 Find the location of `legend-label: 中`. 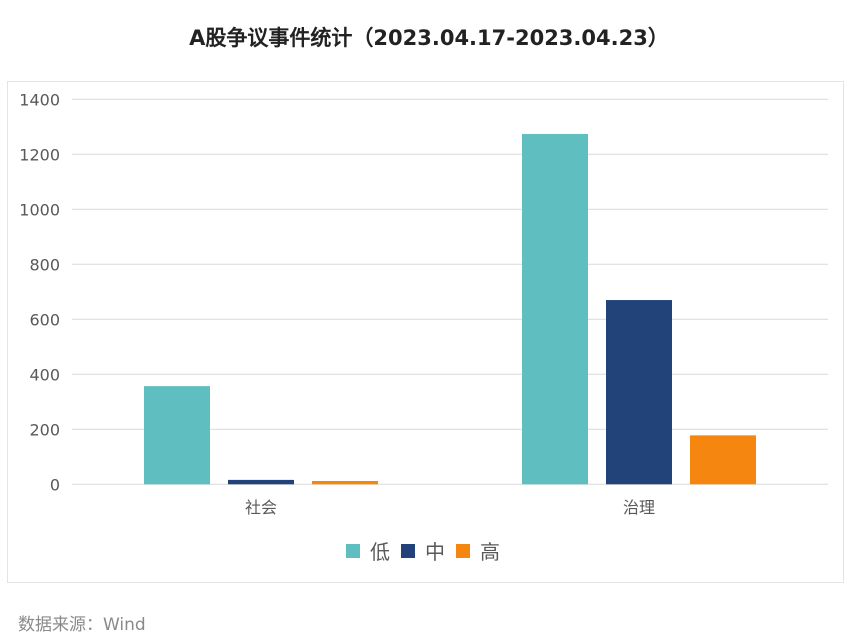

legend-label: 中 is located at coordinates (435, 552).